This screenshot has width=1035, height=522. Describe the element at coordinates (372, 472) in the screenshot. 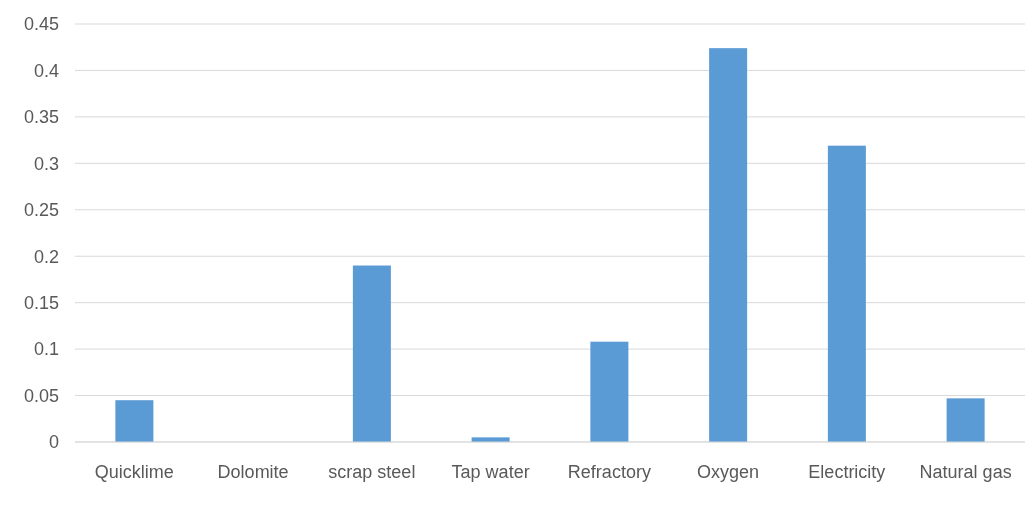

I see `x-tick-label: scrap steel` at that location.